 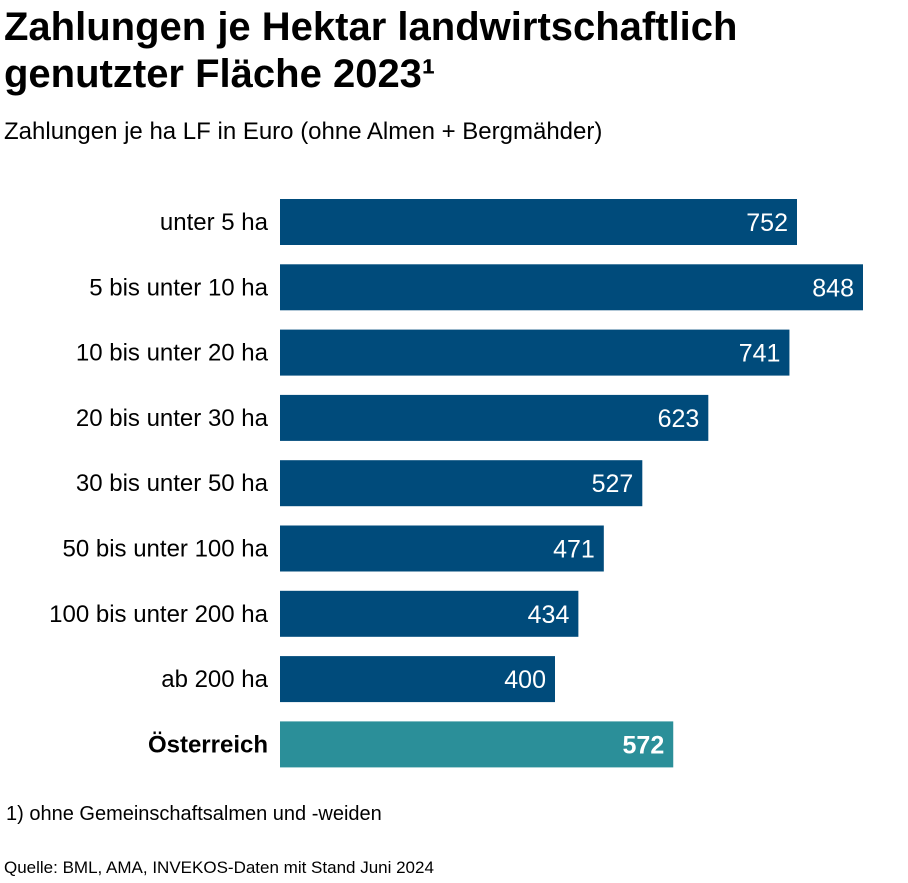 What do you see at coordinates (208, 744) in the screenshot?
I see `category-label: Österreich` at bounding box center [208, 744].